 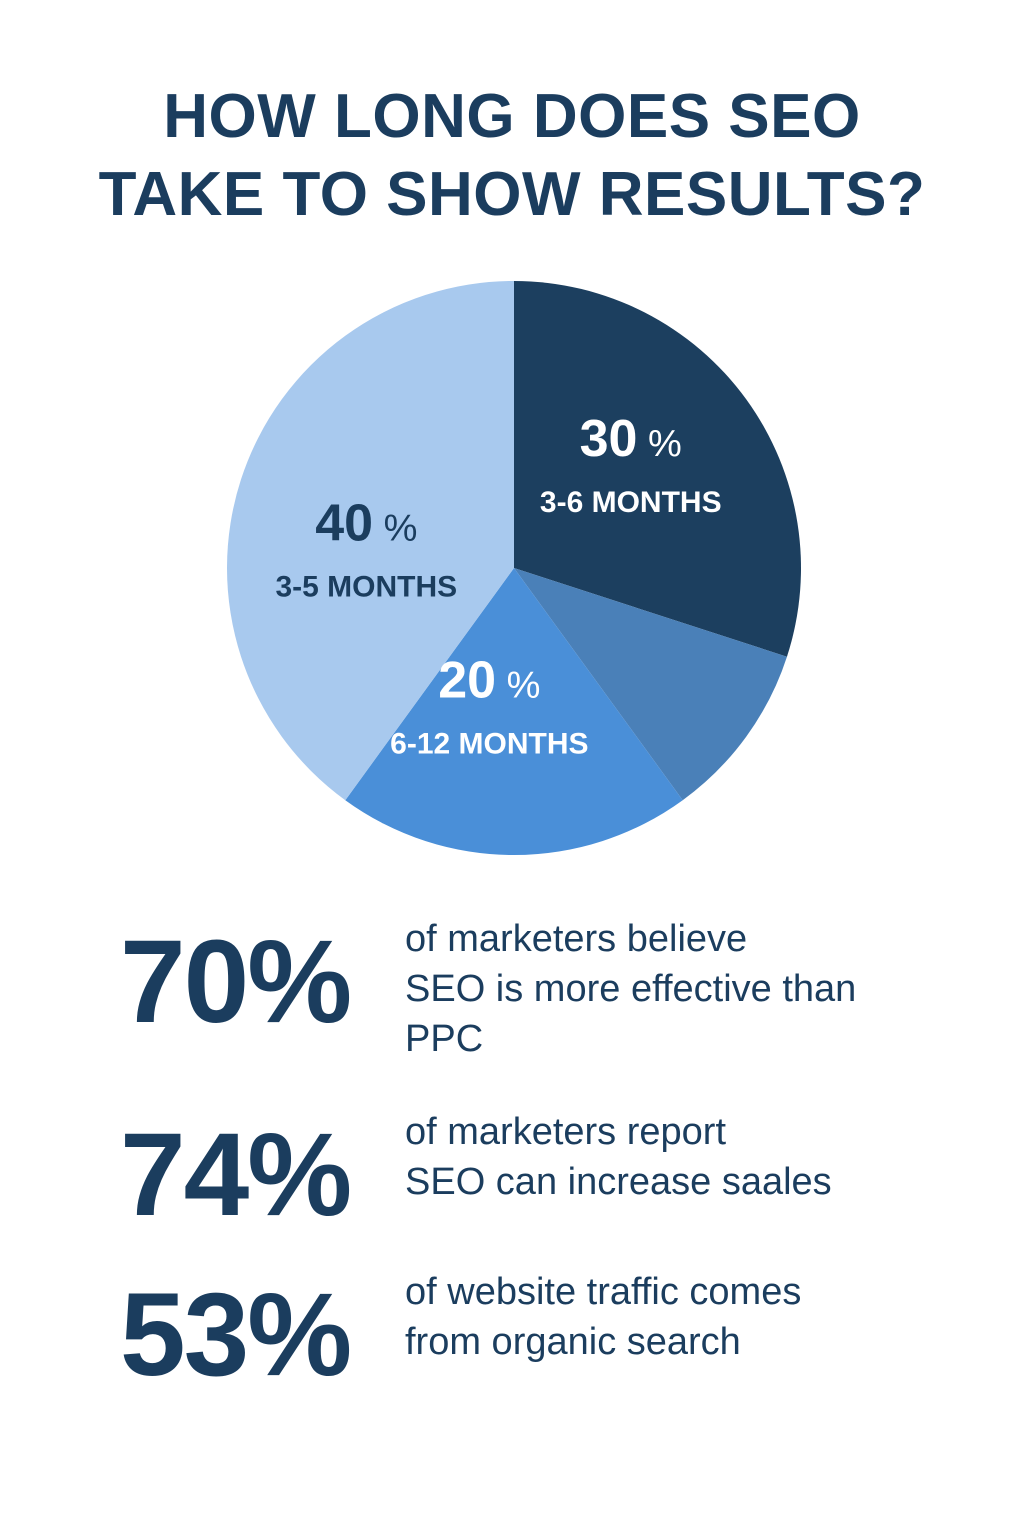 What do you see at coordinates (467, 681) in the screenshot?
I see `pie-percent-value: 20` at bounding box center [467, 681].